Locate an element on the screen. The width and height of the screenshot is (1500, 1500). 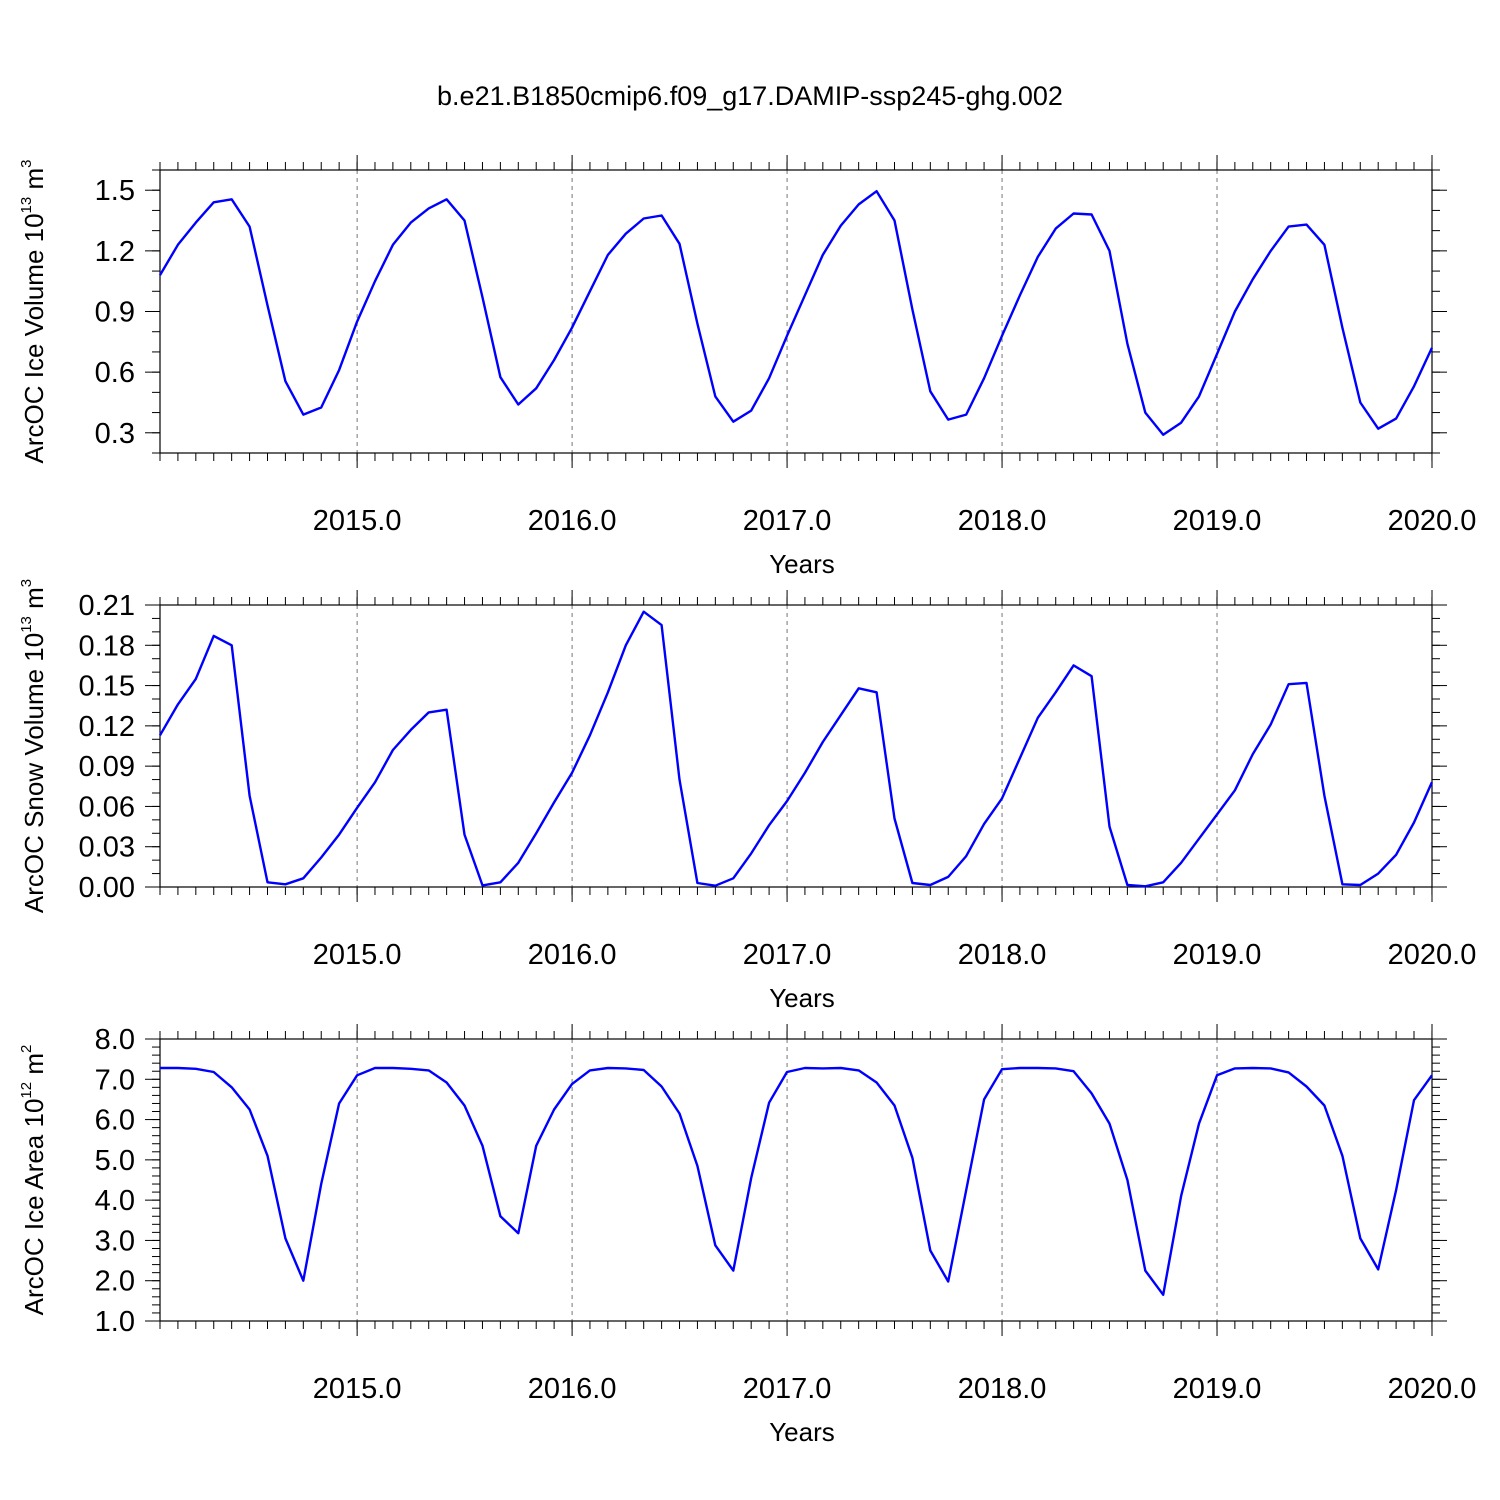
y-tick-label: 6.0 is located at coordinates (115, 1121).